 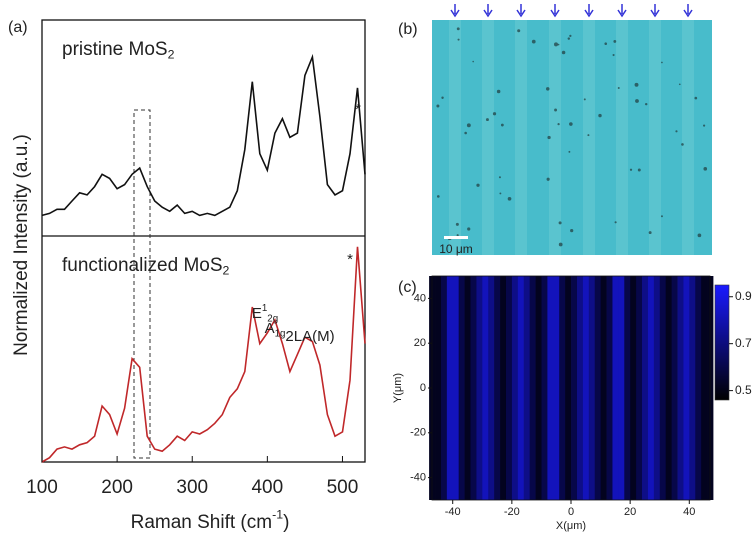 What do you see at coordinates (418, 433) in the screenshot?
I see `y-tick-label: -20` at bounding box center [418, 433].